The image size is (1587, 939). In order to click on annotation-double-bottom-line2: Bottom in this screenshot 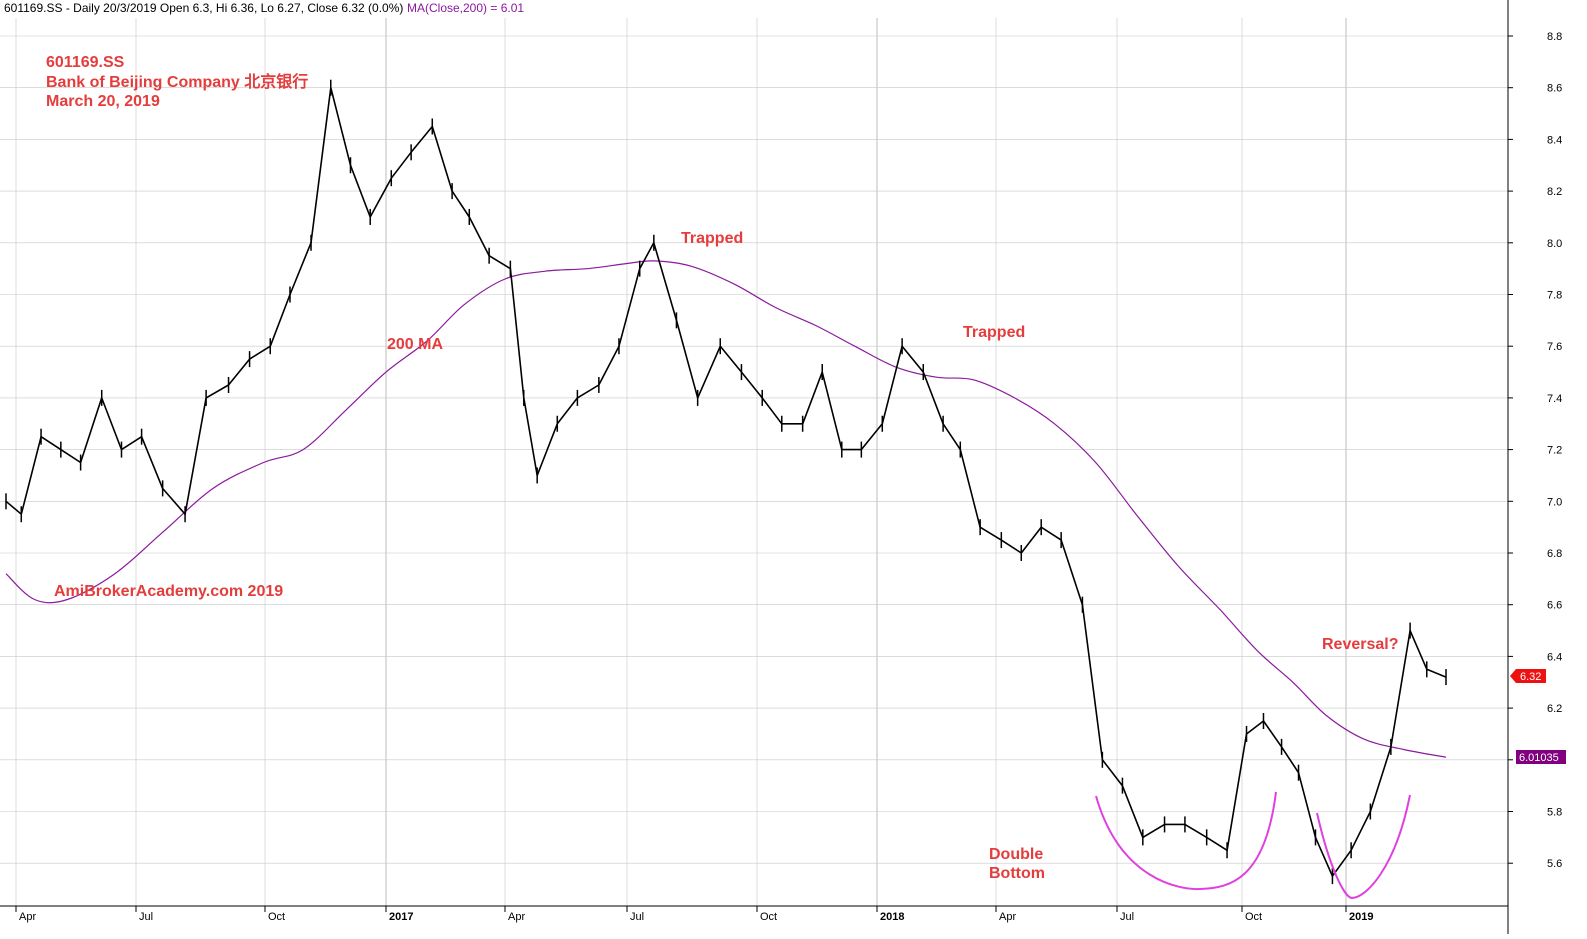, I will do `click(1017, 873)`.